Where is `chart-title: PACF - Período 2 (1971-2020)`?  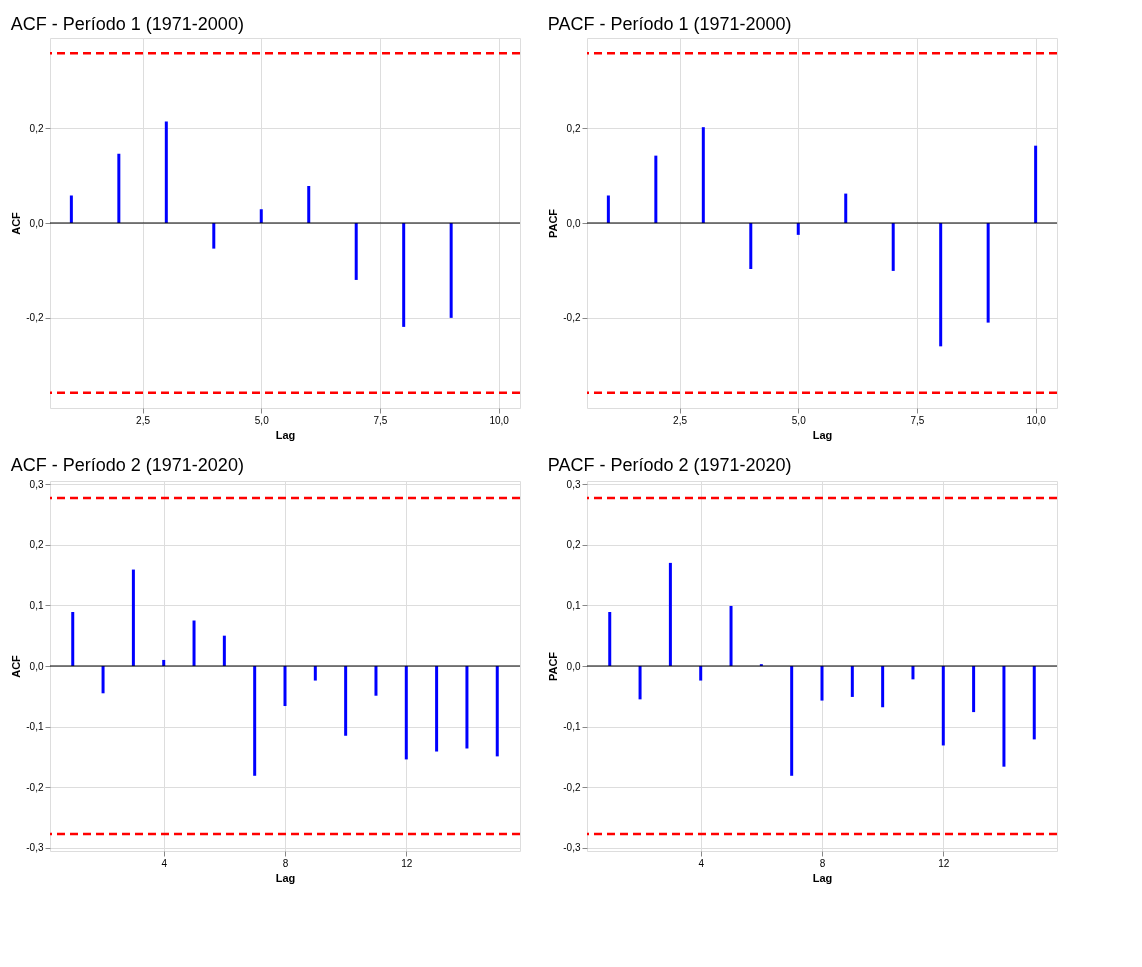 chart-title: PACF - Período 2 (1971-2020) is located at coordinates (669, 465).